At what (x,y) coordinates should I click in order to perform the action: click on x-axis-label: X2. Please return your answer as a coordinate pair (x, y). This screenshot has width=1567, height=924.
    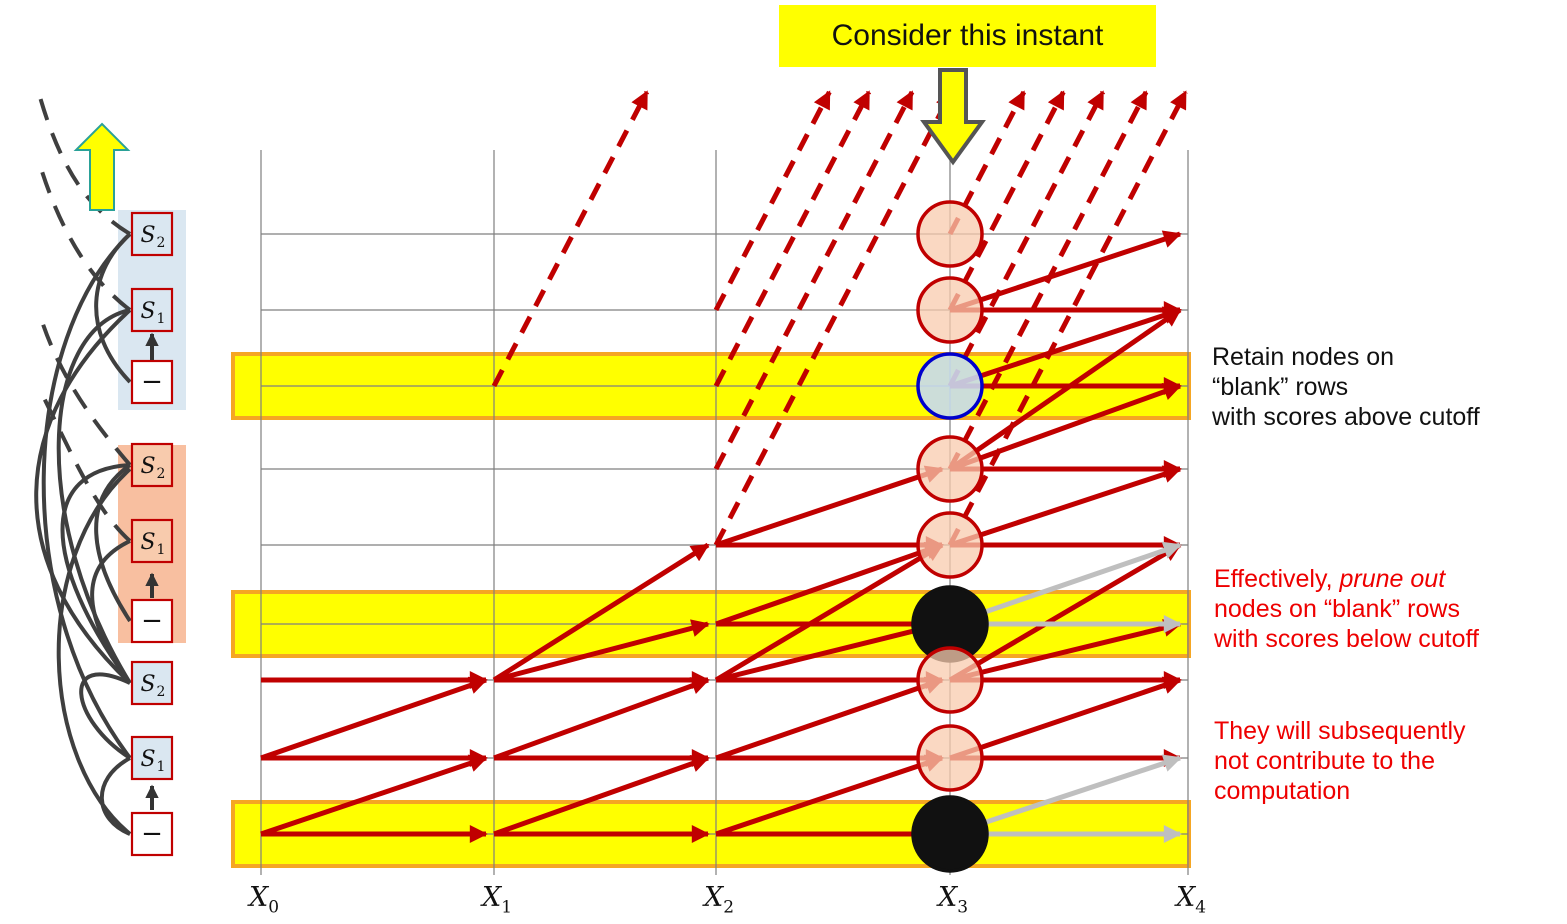
    Looking at the image, I should click on (719, 899).